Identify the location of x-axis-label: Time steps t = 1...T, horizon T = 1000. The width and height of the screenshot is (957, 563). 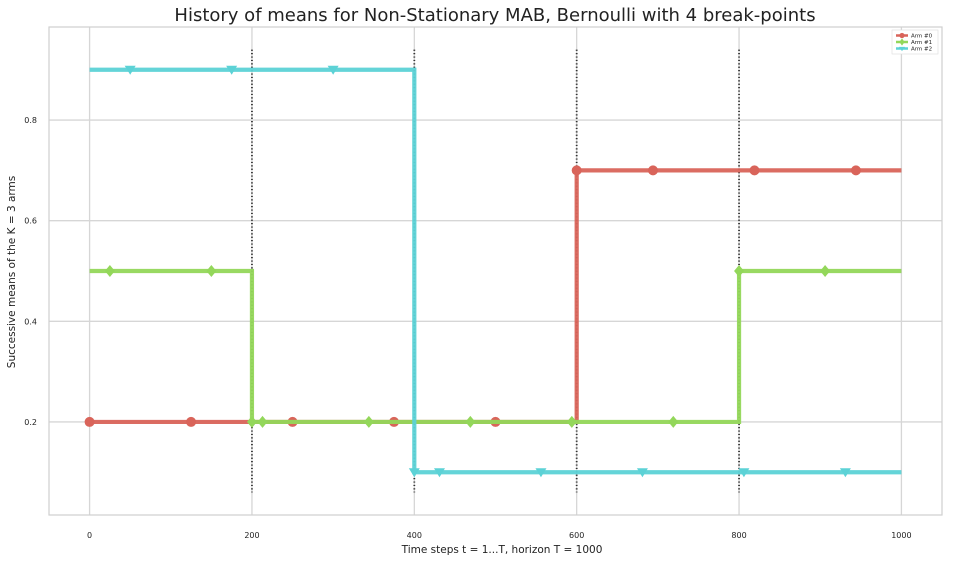
(502, 550).